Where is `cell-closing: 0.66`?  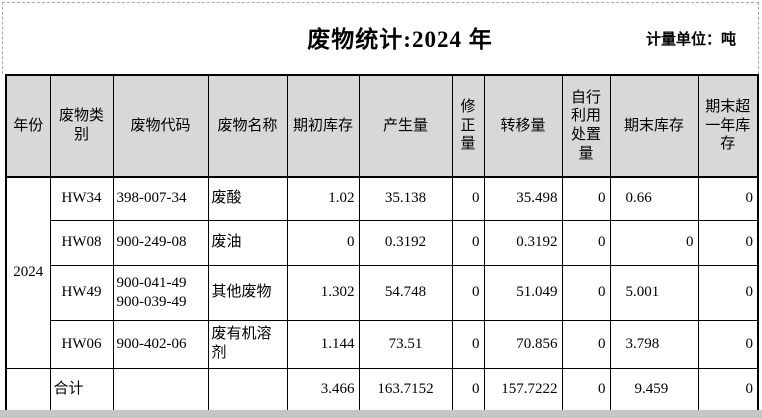
cell-closing: 0.66 is located at coordinates (654, 198).